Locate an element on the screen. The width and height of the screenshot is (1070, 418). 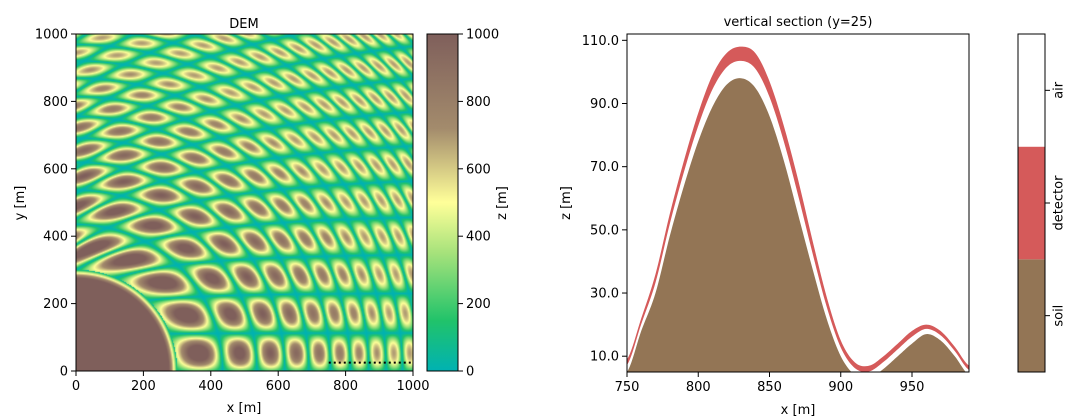
section-y-ticks: 10.0 30.0 50.0 70.0 90.0 110.0 is located at coordinates (604, 199).